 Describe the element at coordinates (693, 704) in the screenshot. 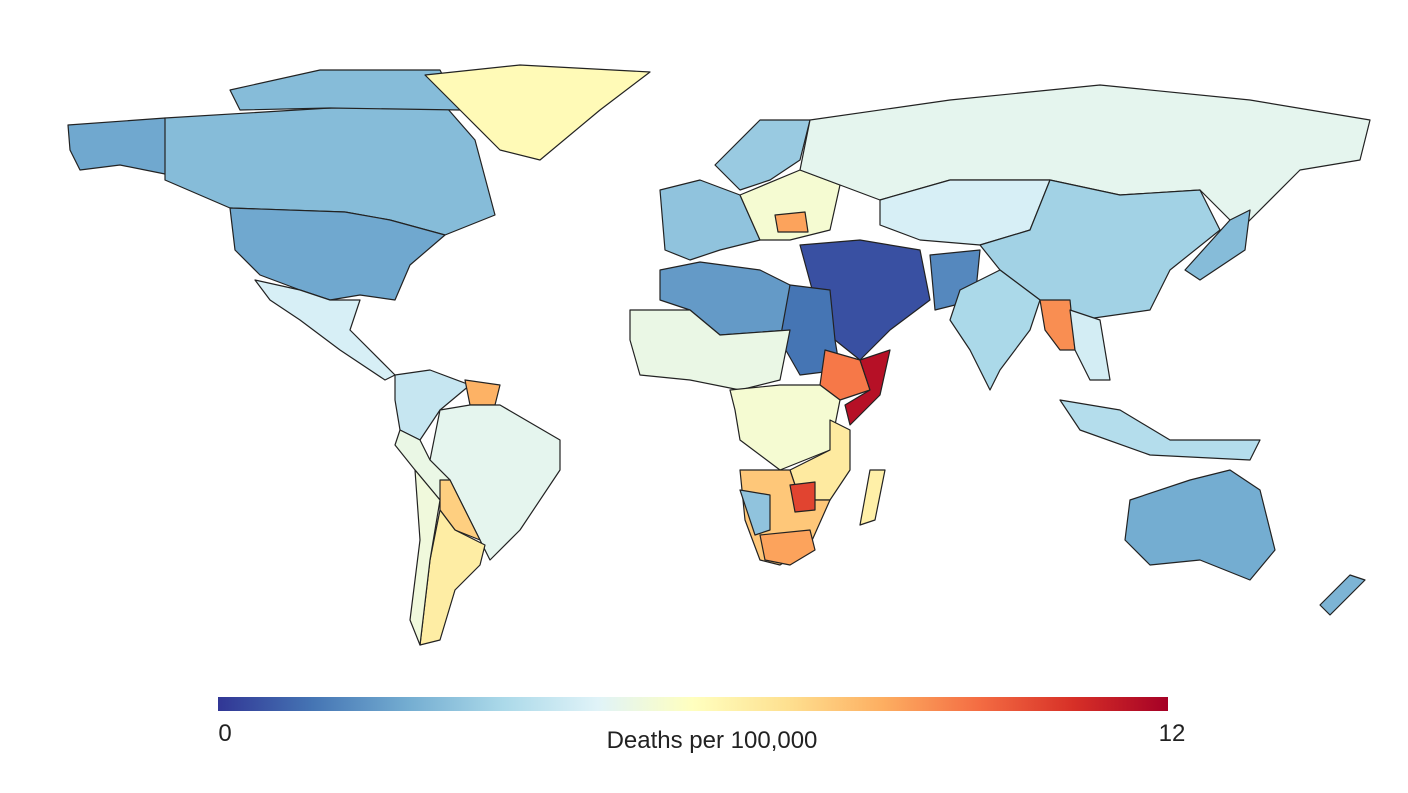

I see `colorbar` at that location.